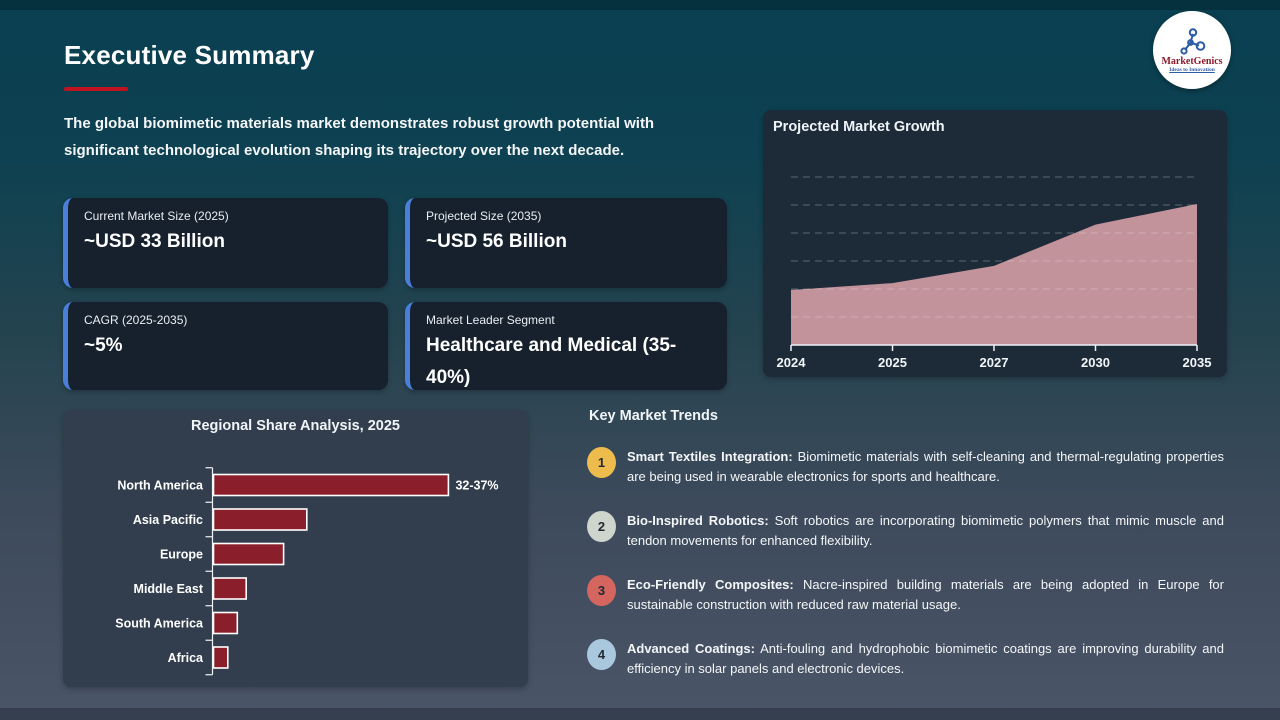 The height and width of the screenshot is (720, 1280). I want to click on page-title: Executive Summary, so click(189, 55).